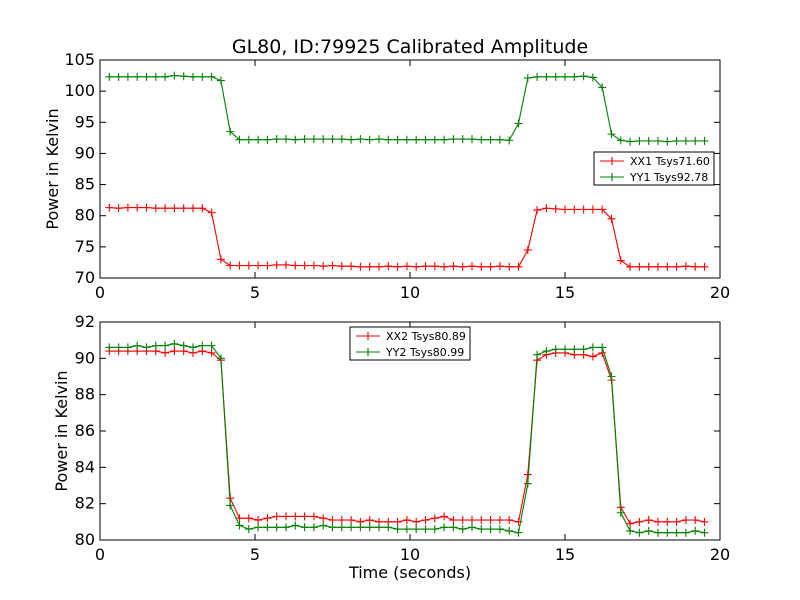 The height and width of the screenshot is (600, 800). Describe the element at coordinates (565, 292) in the screenshot. I see `x-tick-label: 15` at that location.